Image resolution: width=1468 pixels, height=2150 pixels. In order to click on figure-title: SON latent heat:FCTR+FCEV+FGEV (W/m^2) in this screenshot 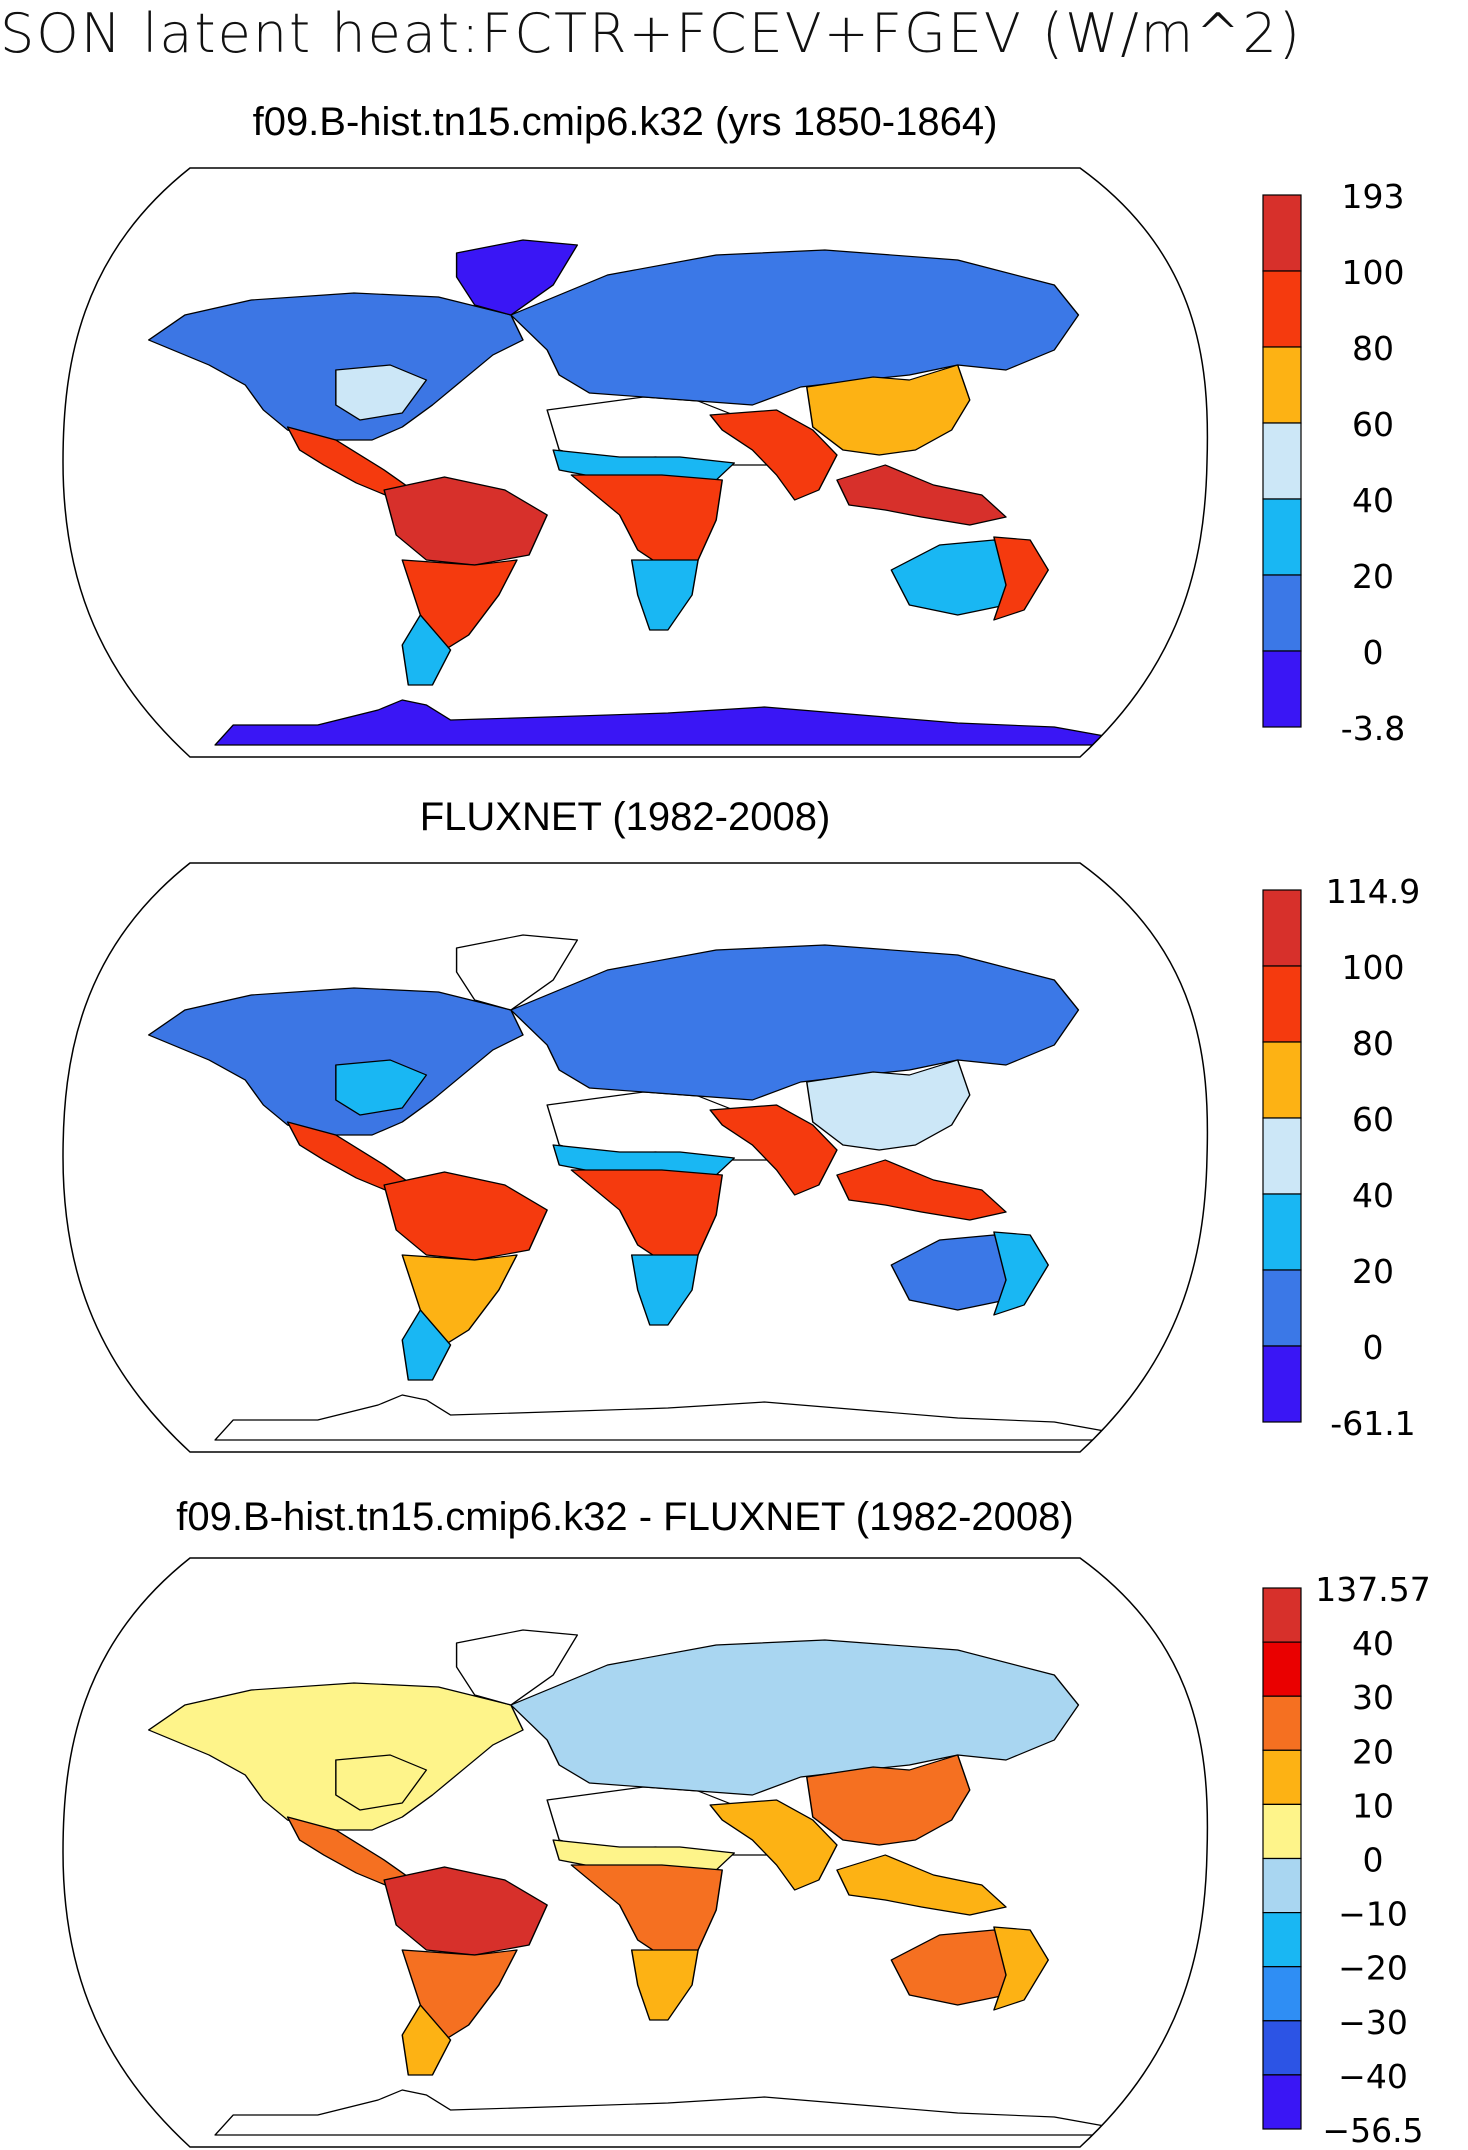, I will do `click(651, 33)`.